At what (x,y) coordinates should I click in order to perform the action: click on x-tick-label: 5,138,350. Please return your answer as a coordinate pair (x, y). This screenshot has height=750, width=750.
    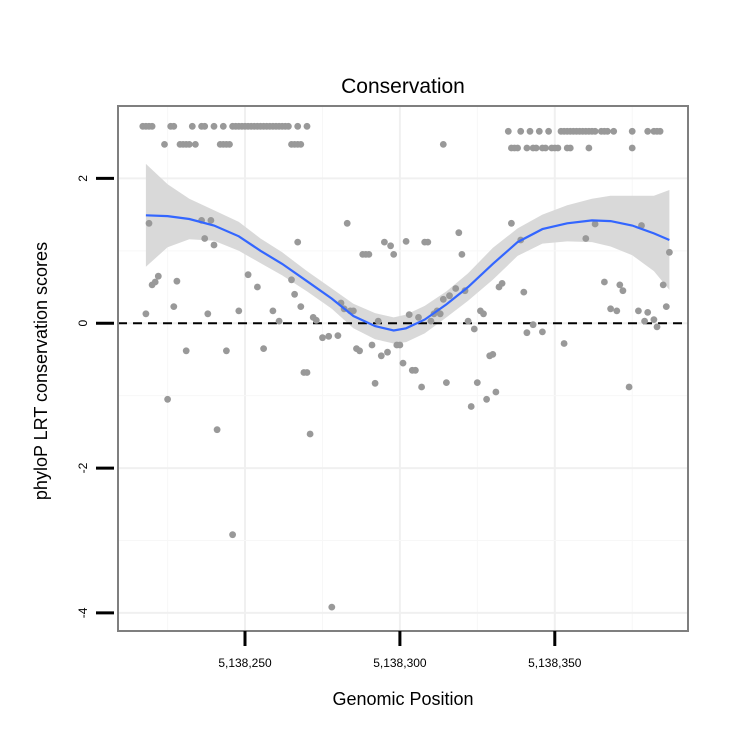
    Looking at the image, I should click on (555, 663).